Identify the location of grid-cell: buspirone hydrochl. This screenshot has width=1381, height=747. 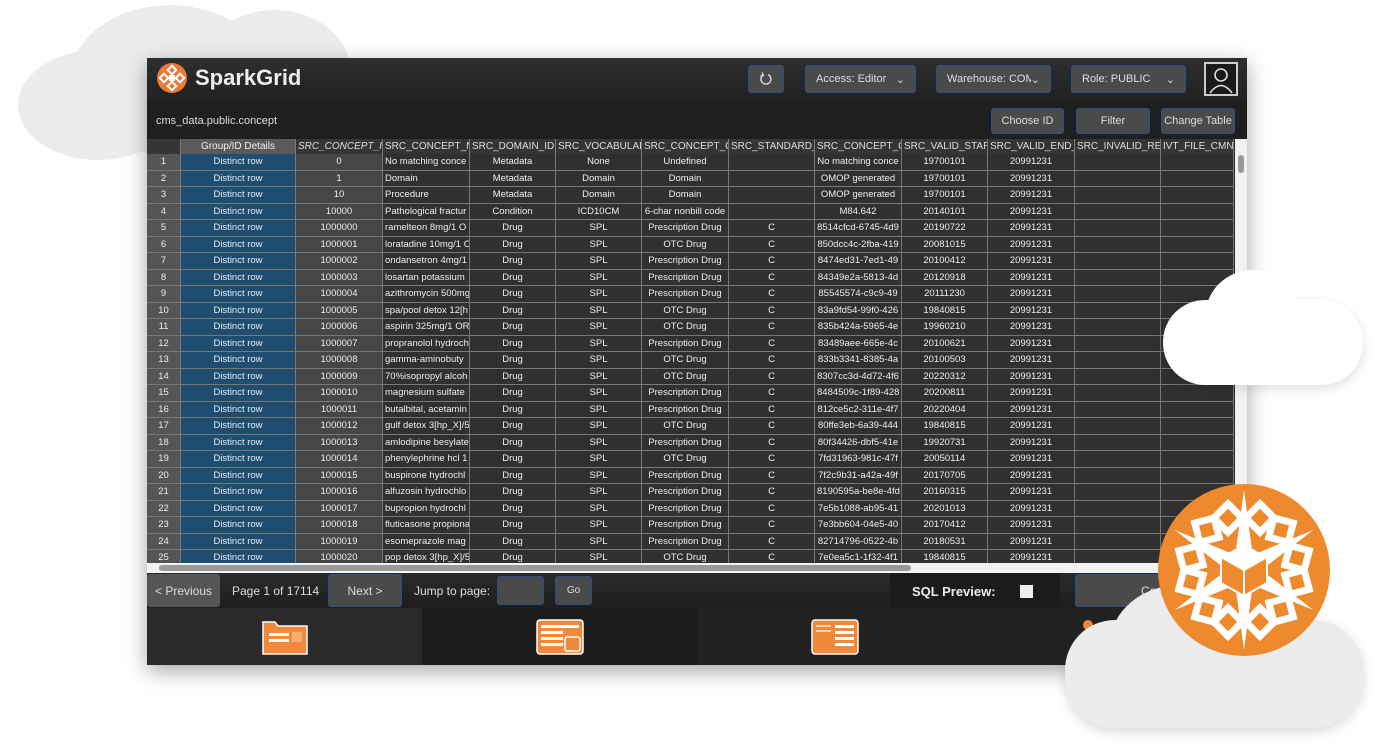
(426, 475).